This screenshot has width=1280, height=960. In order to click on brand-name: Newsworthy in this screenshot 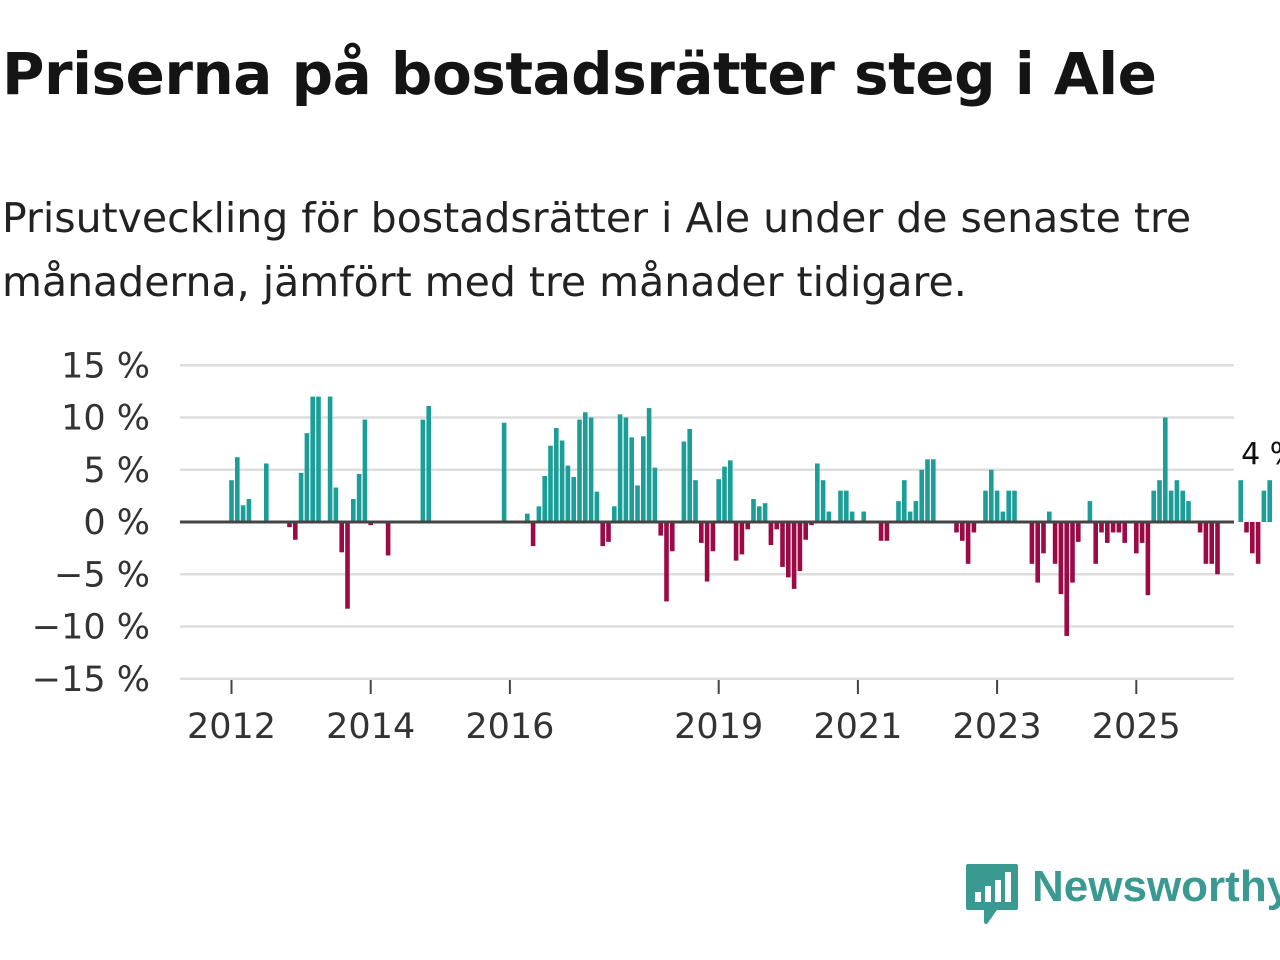, I will do `click(1156, 886)`.